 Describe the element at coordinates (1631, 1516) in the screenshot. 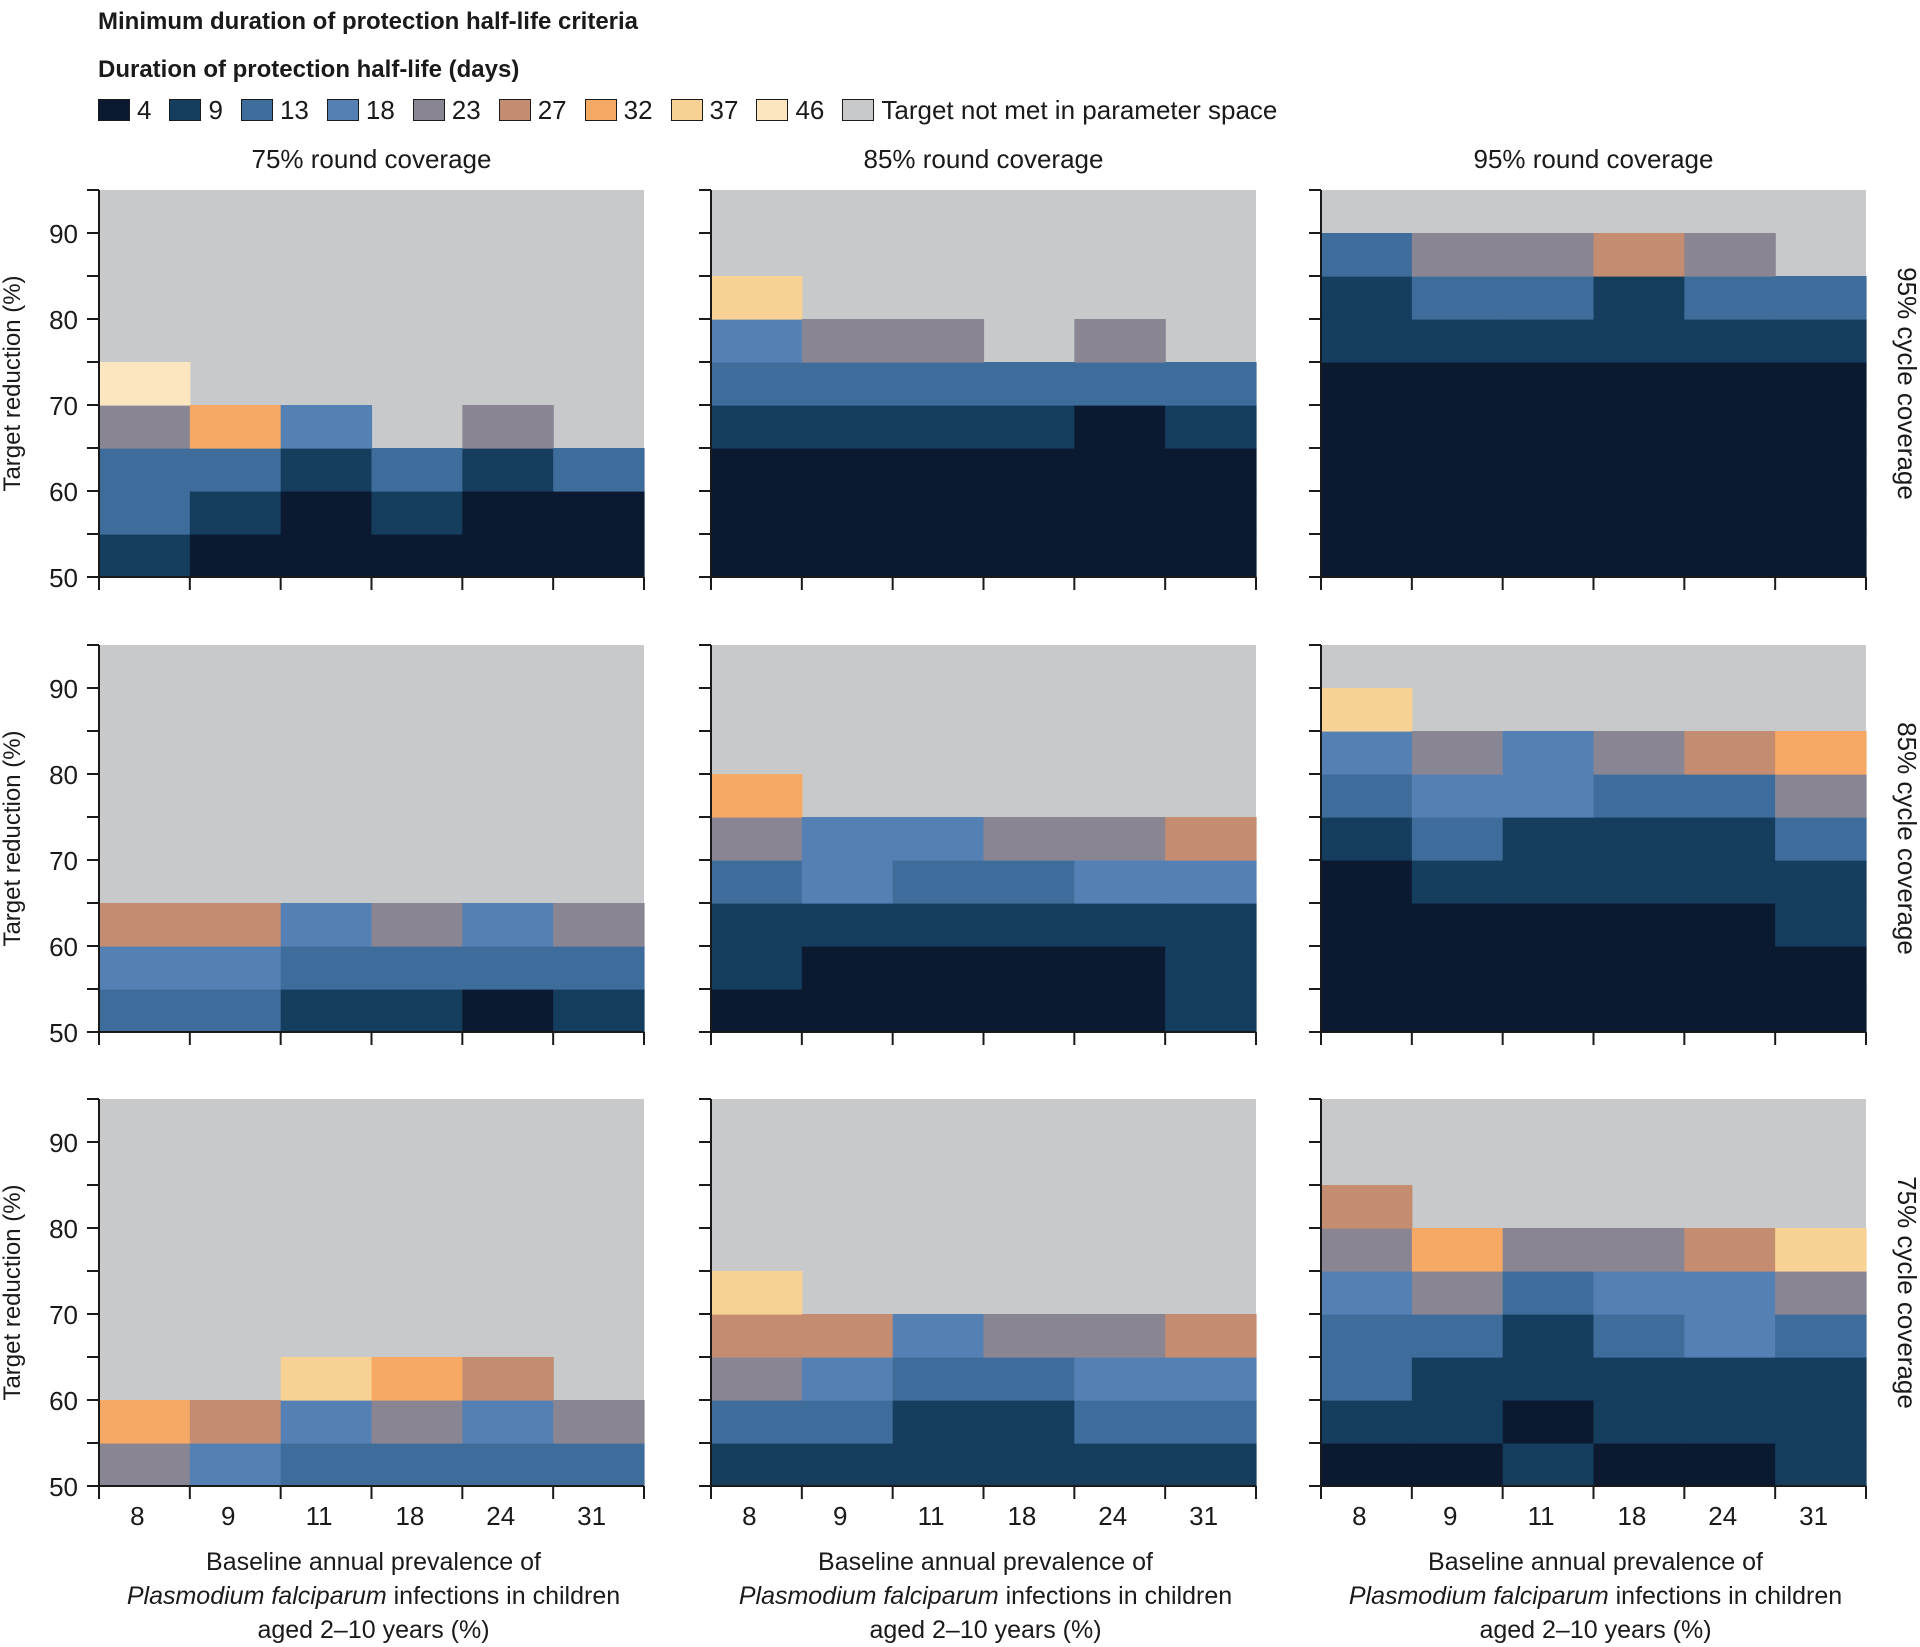

I see `x-tick-label: 18` at that location.